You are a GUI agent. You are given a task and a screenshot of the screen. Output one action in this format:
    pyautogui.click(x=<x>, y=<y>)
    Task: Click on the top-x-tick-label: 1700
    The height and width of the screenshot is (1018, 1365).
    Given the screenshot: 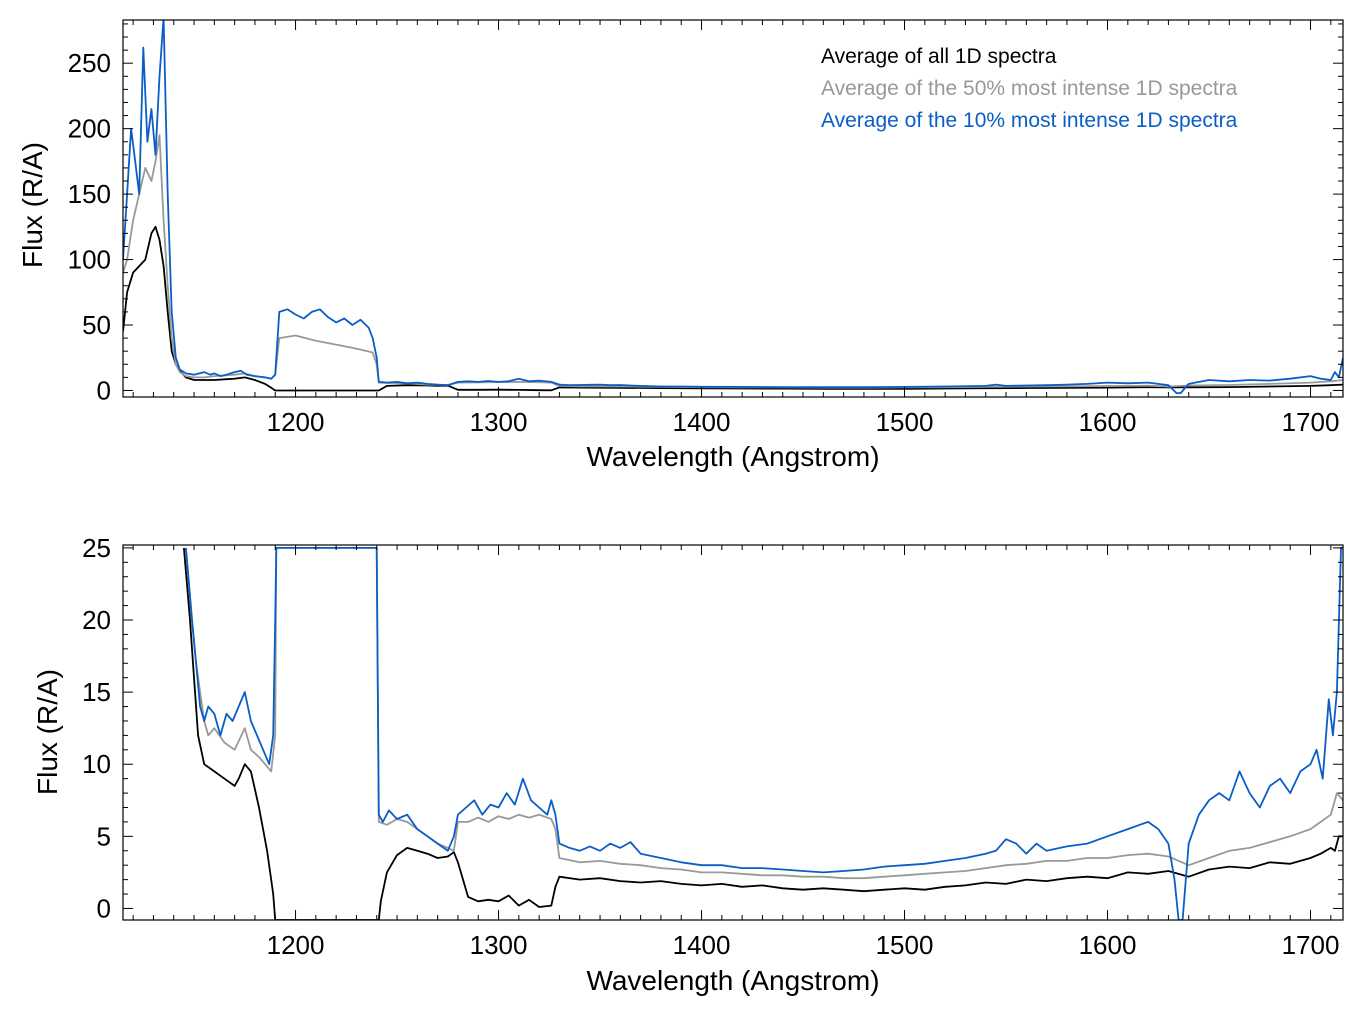 What is the action you would take?
    pyautogui.click(x=1311, y=422)
    